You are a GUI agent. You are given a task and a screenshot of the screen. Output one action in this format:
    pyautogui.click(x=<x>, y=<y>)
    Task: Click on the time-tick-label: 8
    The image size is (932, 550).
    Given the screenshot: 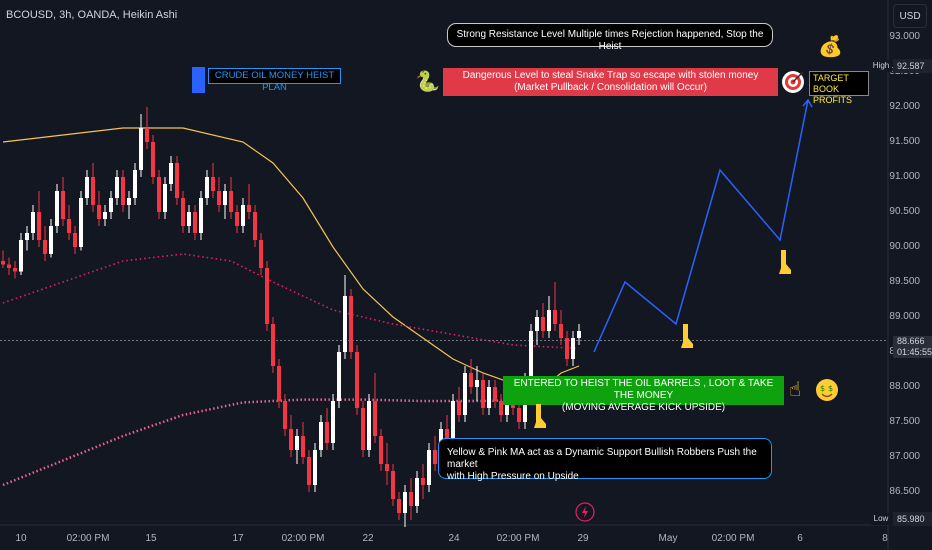 What is the action you would take?
    pyautogui.click(x=885, y=538)
    